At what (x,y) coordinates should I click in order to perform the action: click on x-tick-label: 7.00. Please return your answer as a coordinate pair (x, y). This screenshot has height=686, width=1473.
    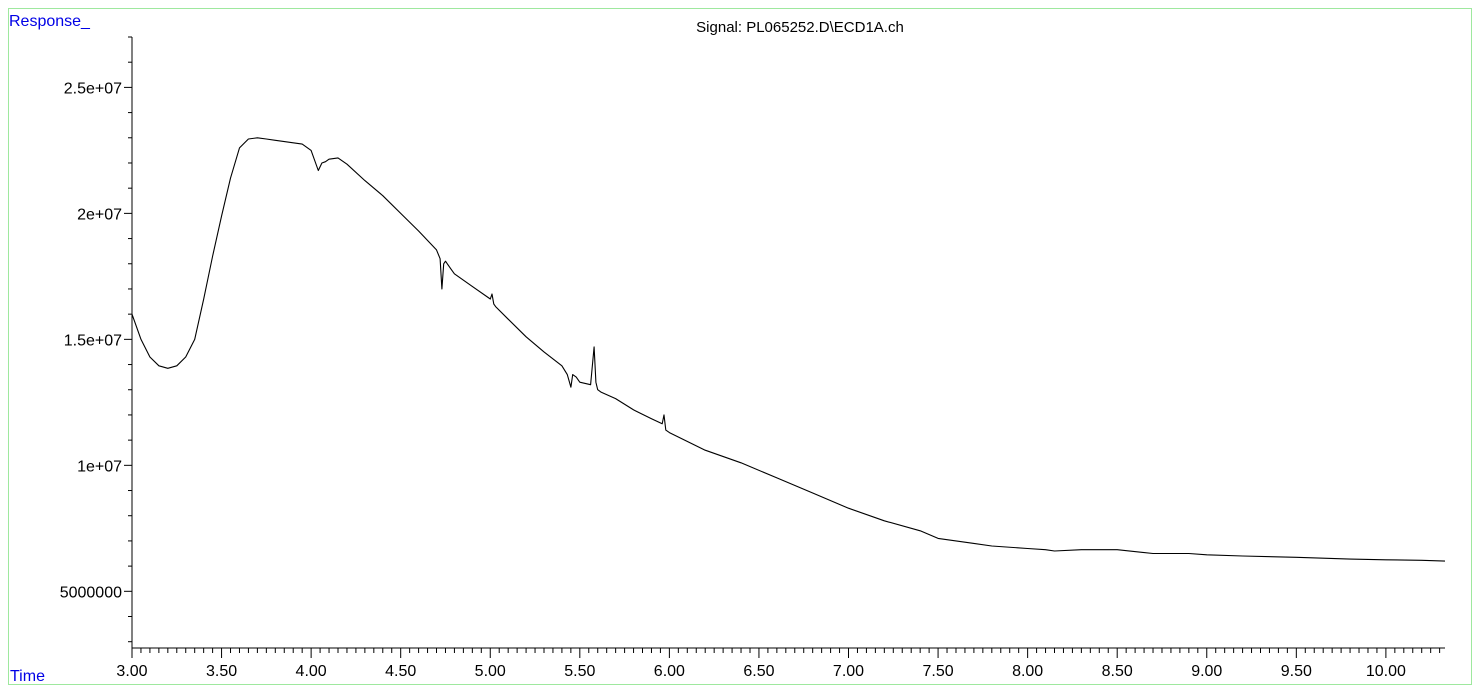
    Looking at the image, I should click on (848, 671).